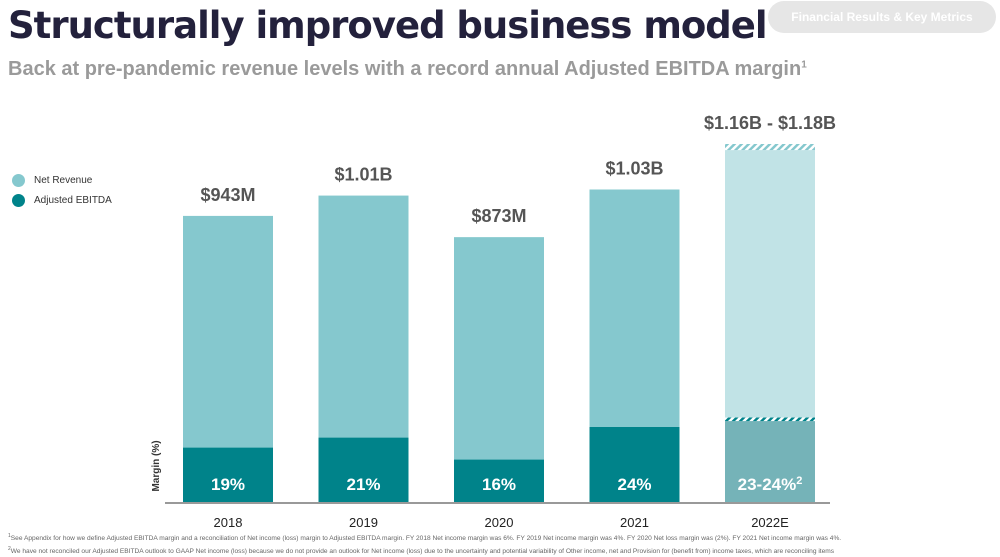 The image size is (1000, 557). What do you see at coordinates (73, 200) in the screenshot?
I see `legend-label-adjusted-ebitda: Adjusted EBITDA` at bounding box center [73, 200].